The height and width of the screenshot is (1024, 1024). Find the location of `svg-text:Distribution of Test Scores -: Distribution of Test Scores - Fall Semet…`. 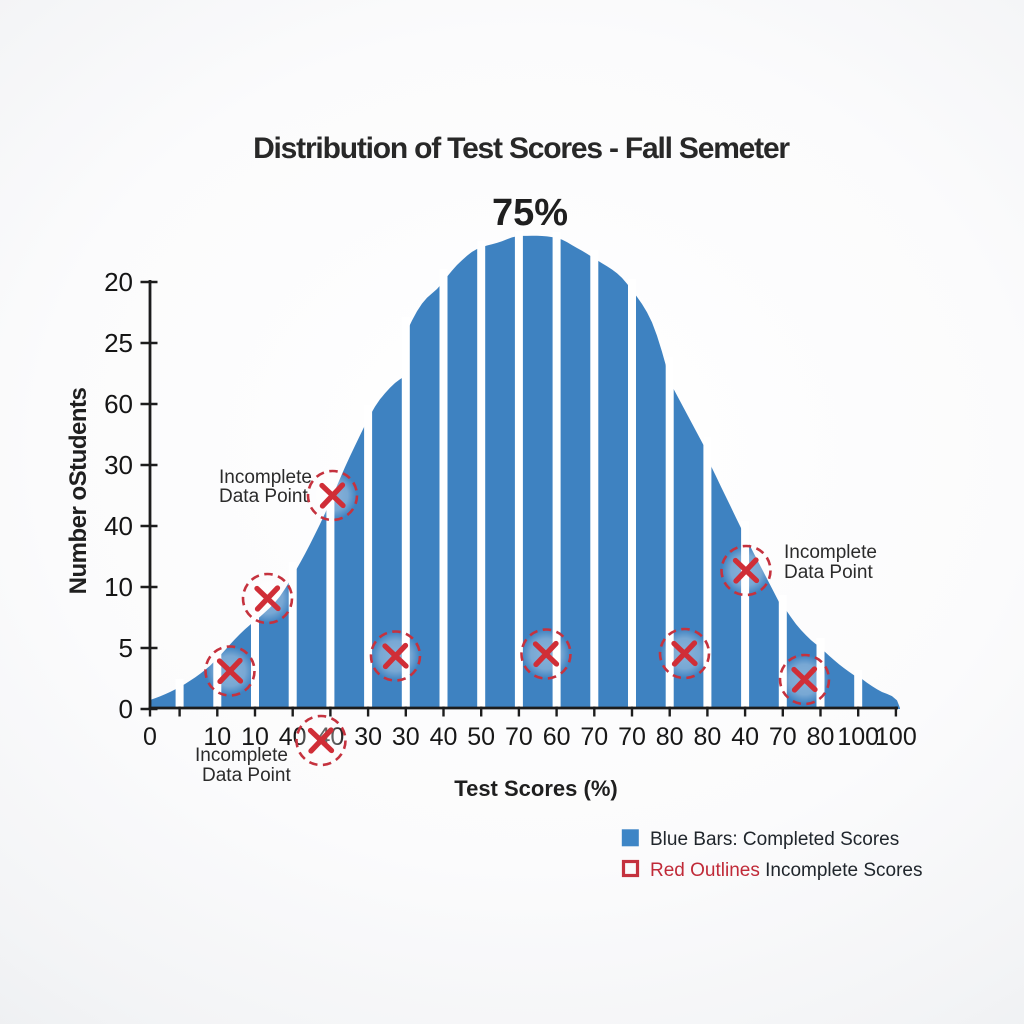

svg-text:Distribution of Test Scores -: Distribution of Test Scores - Fall Semet… is located at coordinates (521, 148).